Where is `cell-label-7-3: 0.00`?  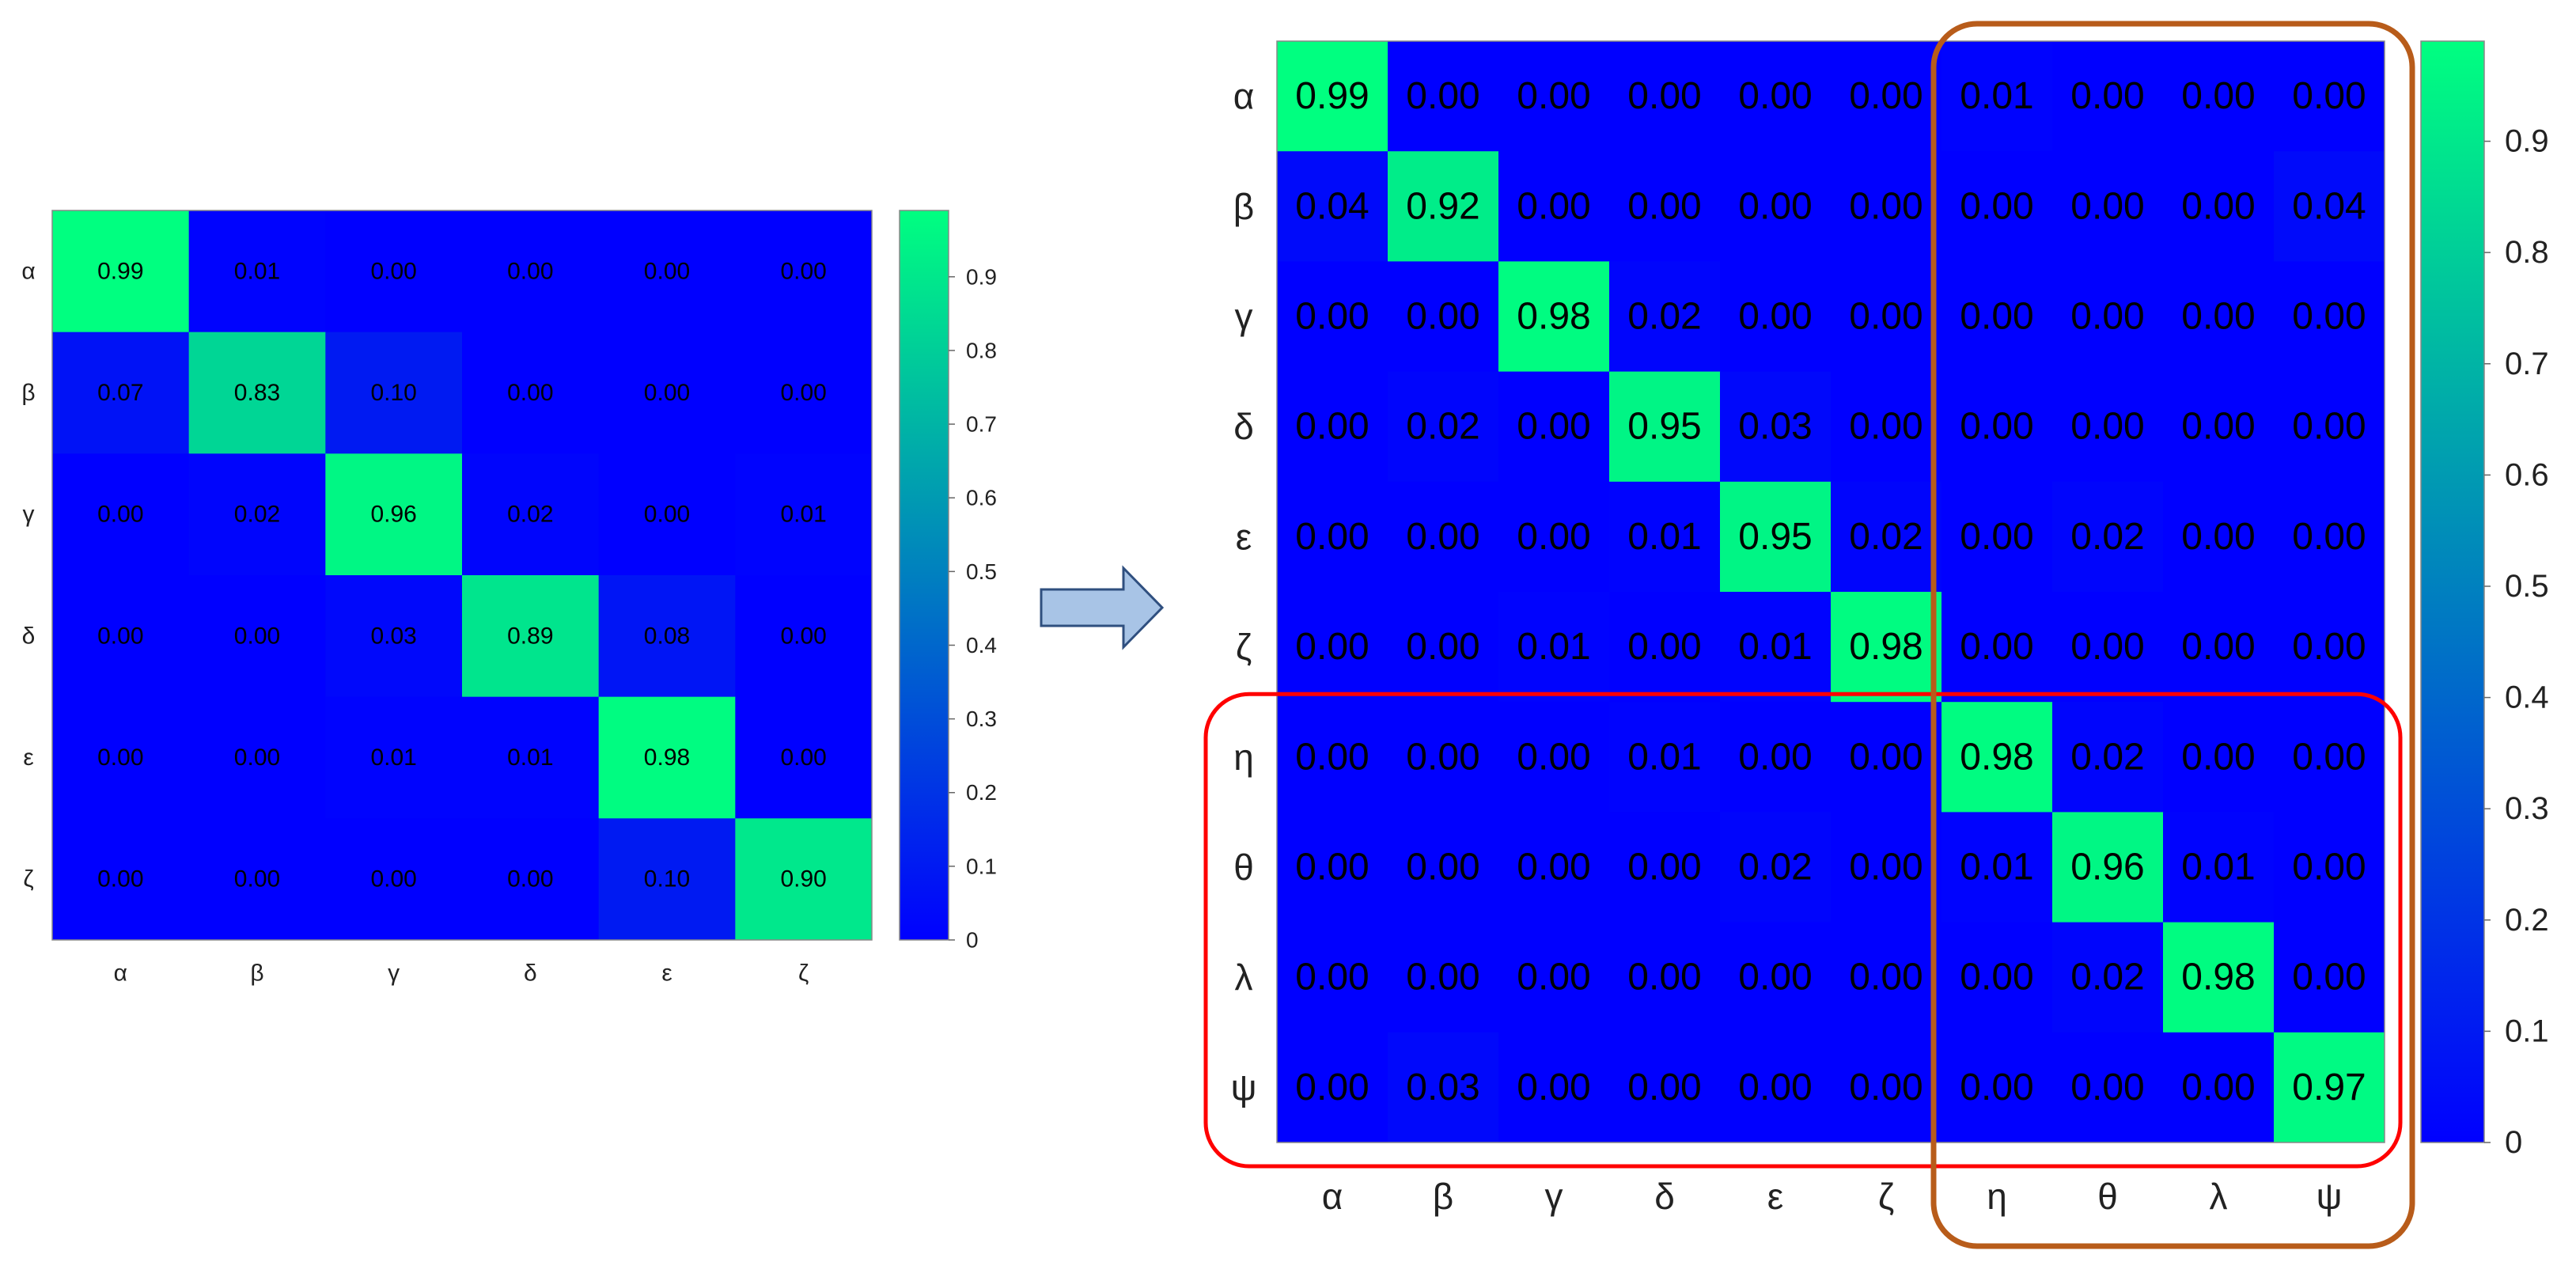 cell-label-7-3: 0.00 is located at coordinates (1664, 868).